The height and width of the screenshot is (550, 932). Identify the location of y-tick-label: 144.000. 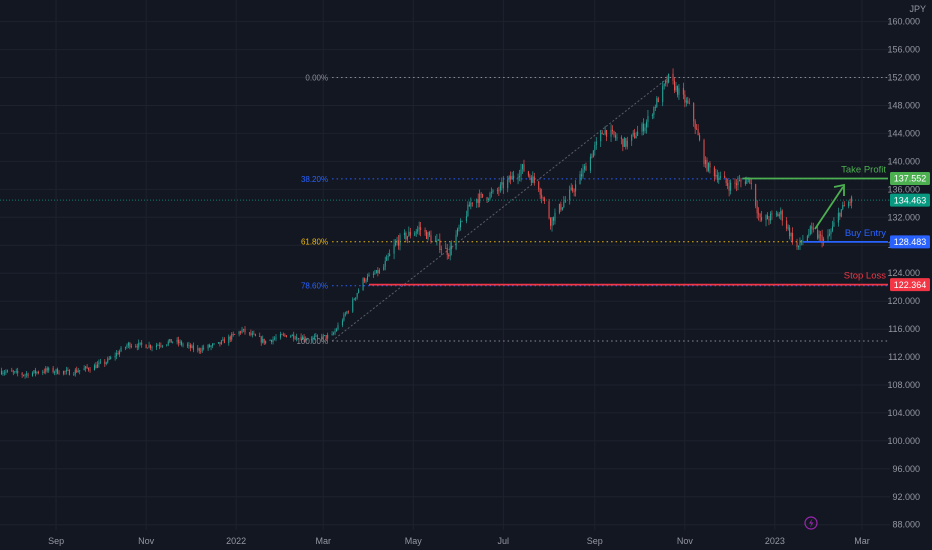
(903, 133).